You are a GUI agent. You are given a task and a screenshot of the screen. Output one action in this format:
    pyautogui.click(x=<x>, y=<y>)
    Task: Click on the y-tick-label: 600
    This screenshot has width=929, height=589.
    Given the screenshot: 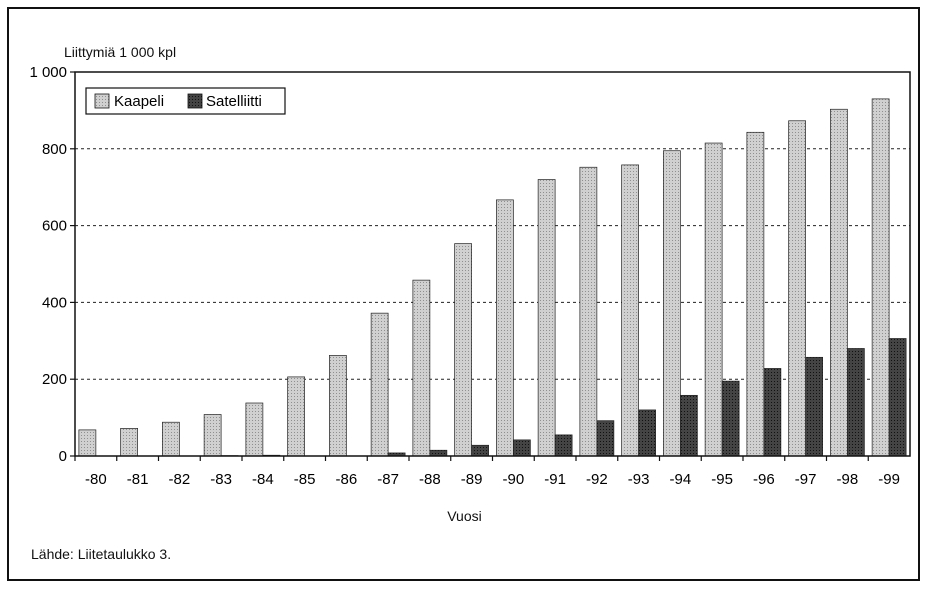 What is the action you would take?
    pyautogui.click(x=54, y=226)
    